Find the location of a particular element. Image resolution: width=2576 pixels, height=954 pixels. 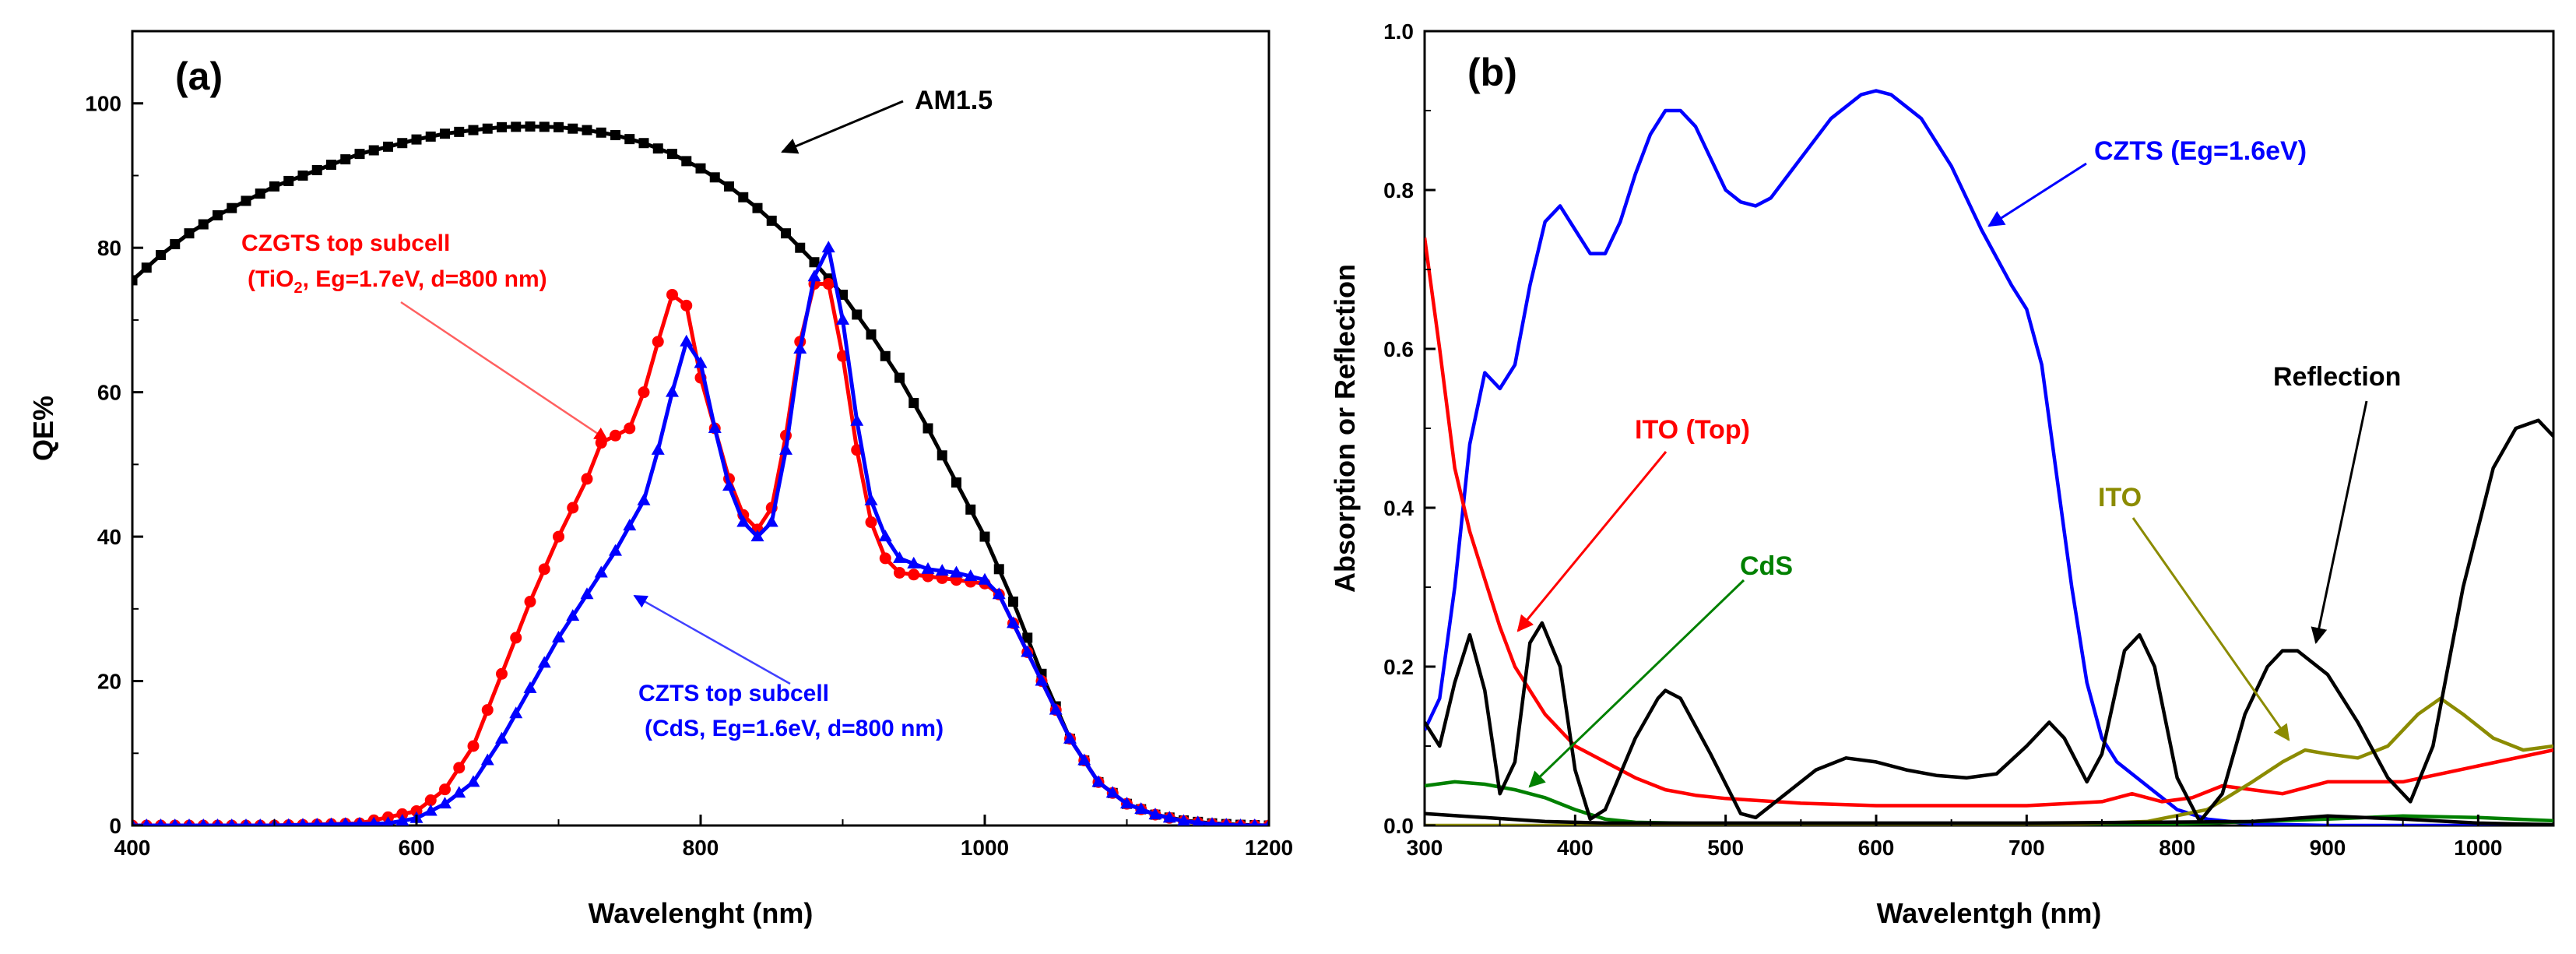

cds-label: CdS is located at coordinates (1766, 566).